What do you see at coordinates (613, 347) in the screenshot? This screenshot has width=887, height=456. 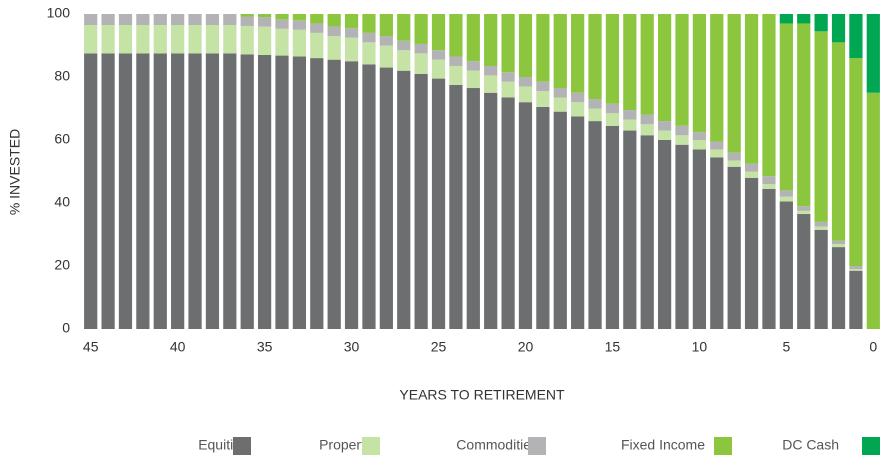 I see `x-tick-label: 15` at bounding box center [613, 347].